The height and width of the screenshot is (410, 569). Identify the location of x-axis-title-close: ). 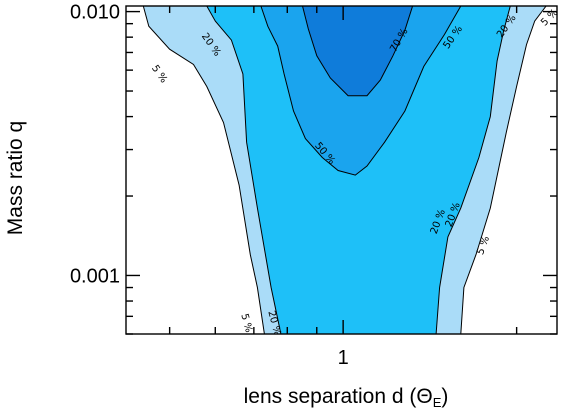
(444, 396).